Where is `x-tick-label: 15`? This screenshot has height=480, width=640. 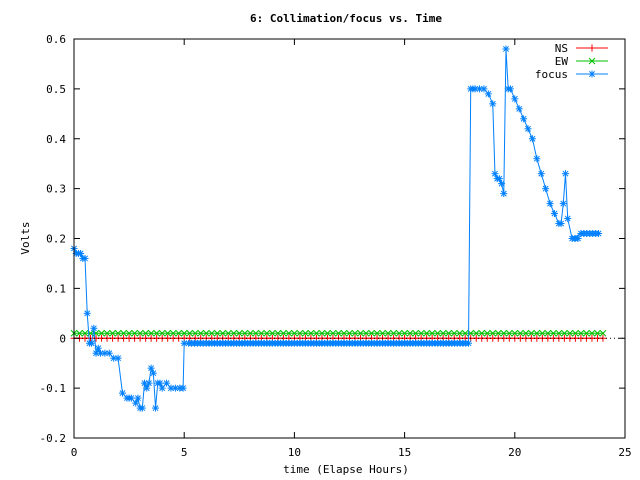 x-tick-label: 15 is located at coordinates (404, 452).